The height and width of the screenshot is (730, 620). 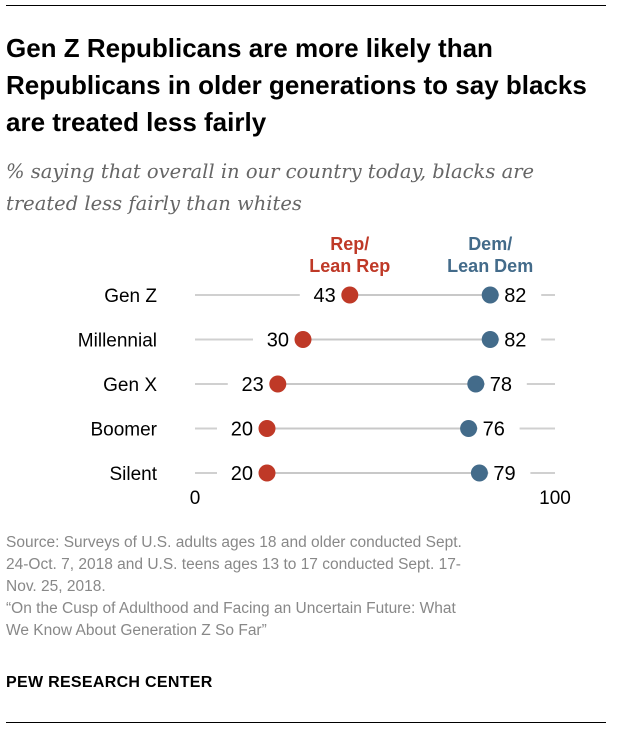 What do you see at coordinates (109, 682) in the screenshot?
I see `pew-logo: PEW RESEARCH CENTER` at bounding box center [109, 682].